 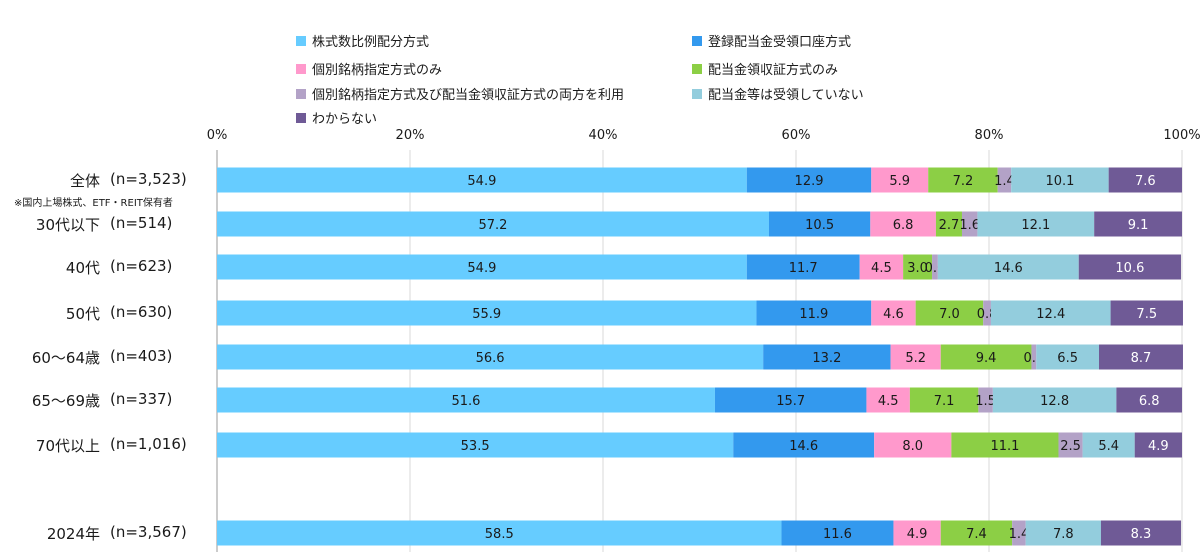 What do you see at coordinates (100, 313) in the screenshot?
I see `row-label: 50代 (n=630)` at bounding box center [100, 313].